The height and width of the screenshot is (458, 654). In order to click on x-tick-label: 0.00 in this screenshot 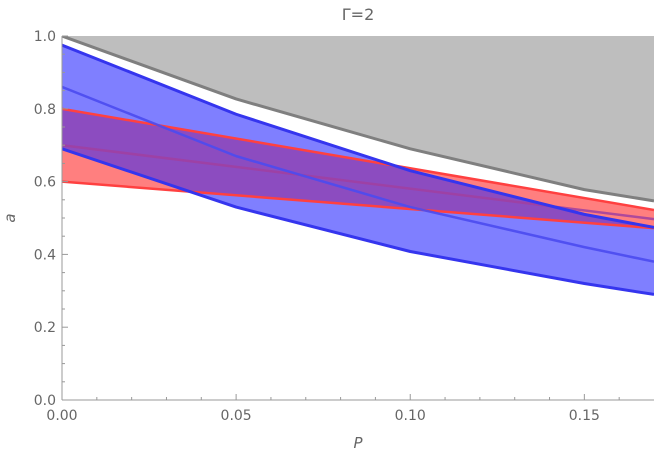, I will do `click(61, 416)`.